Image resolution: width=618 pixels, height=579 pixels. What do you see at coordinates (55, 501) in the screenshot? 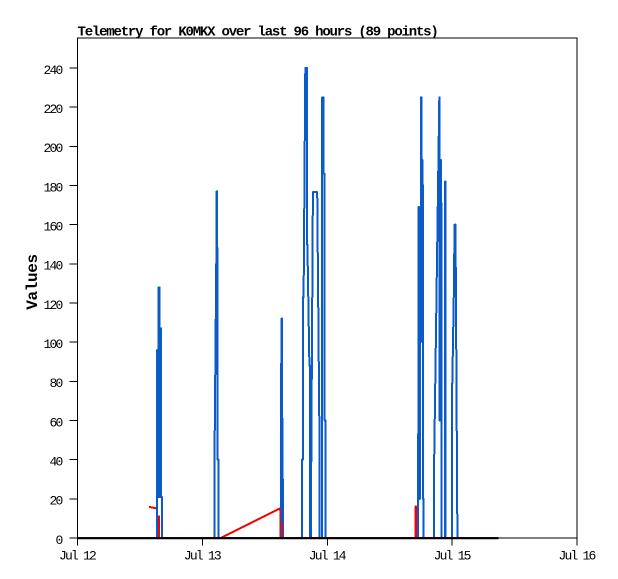
I see `svg-text: 20` at bounding box center [55, 501].